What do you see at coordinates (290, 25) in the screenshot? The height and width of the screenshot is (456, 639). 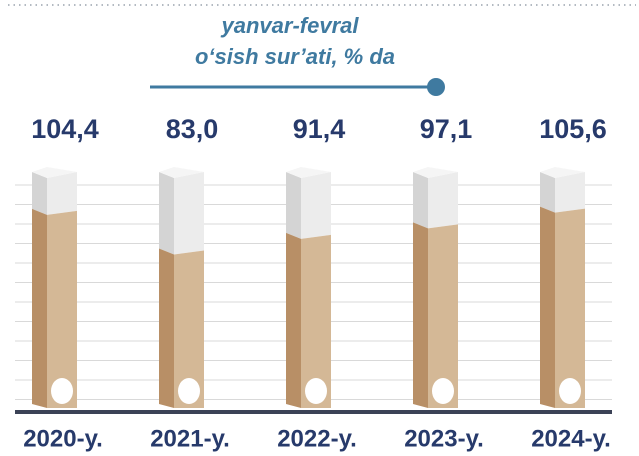 I see `chart-title: yanvar-fevral` at bounding box center [290, 25].